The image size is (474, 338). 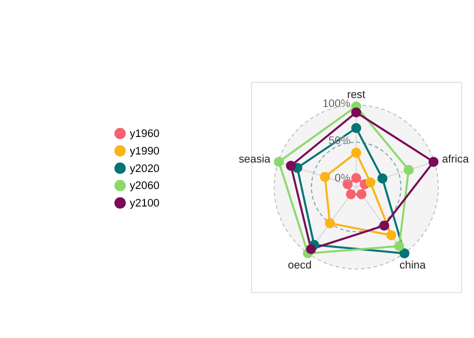 What do you see at coordinates (145, 152) in the screenshot?
I see `legend-label: y1990` at bounding box center [145, 152].